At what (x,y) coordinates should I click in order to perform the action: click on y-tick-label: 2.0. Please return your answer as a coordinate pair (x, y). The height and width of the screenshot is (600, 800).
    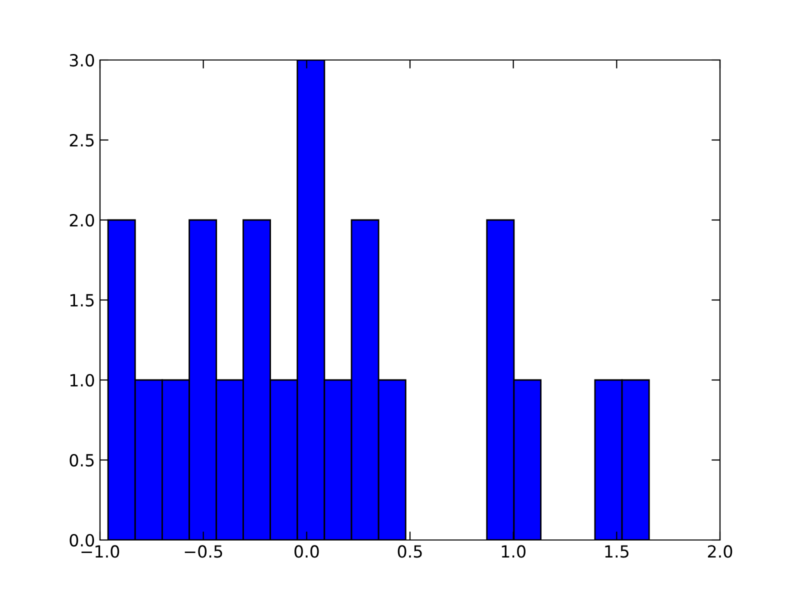
    Looking at the image, I should click on (82, 220).